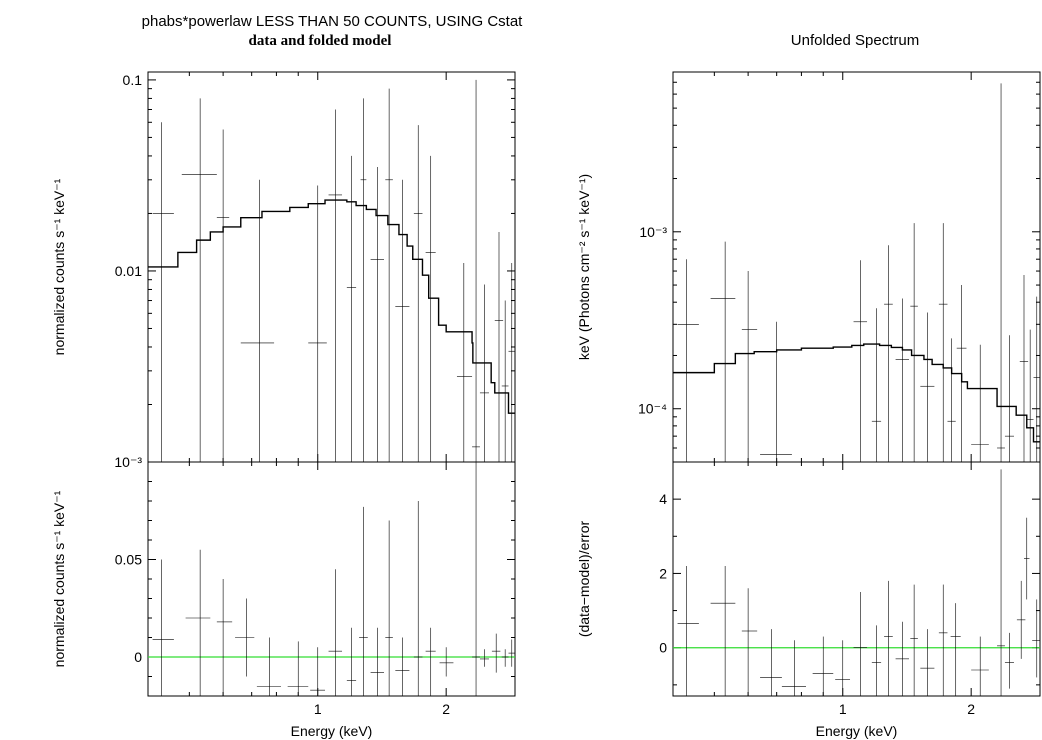 The image size is (1042, 740). What do you see at coordinates (128, 271) in the screenshot?
I see `y-tick-label: 0.01` at bounding box center [128, 271].